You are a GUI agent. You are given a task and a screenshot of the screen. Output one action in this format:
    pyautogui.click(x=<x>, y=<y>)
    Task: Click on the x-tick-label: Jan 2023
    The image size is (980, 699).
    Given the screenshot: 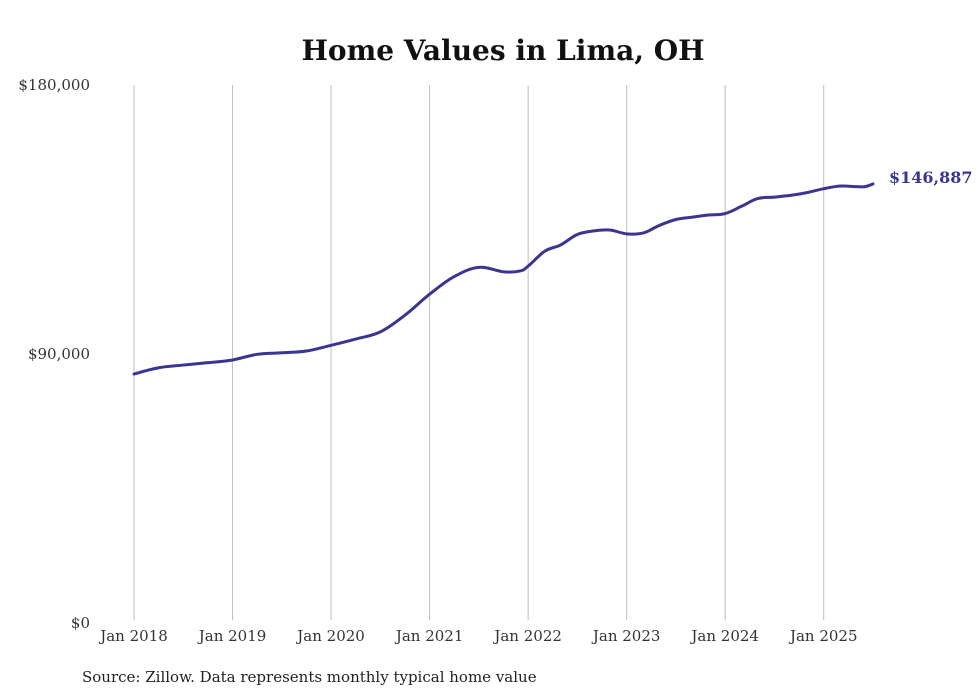 What is the action you would take?
    pyautogui.click(x=626, y=636)
    